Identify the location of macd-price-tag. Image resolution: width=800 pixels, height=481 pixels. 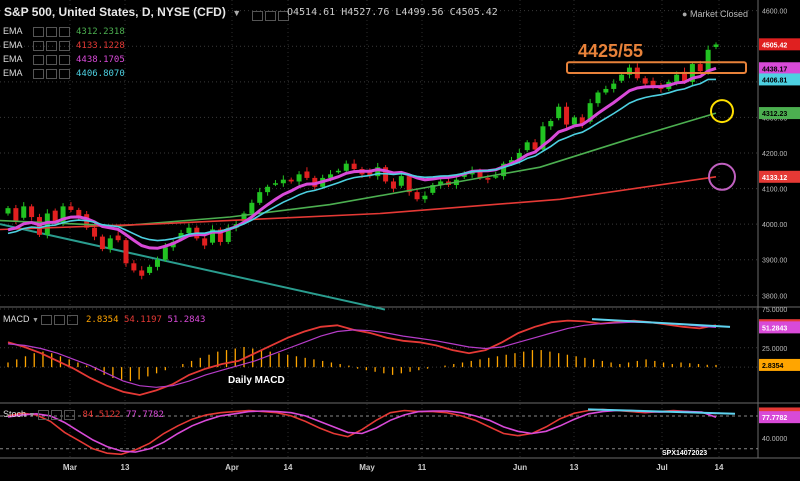
(779, 364).